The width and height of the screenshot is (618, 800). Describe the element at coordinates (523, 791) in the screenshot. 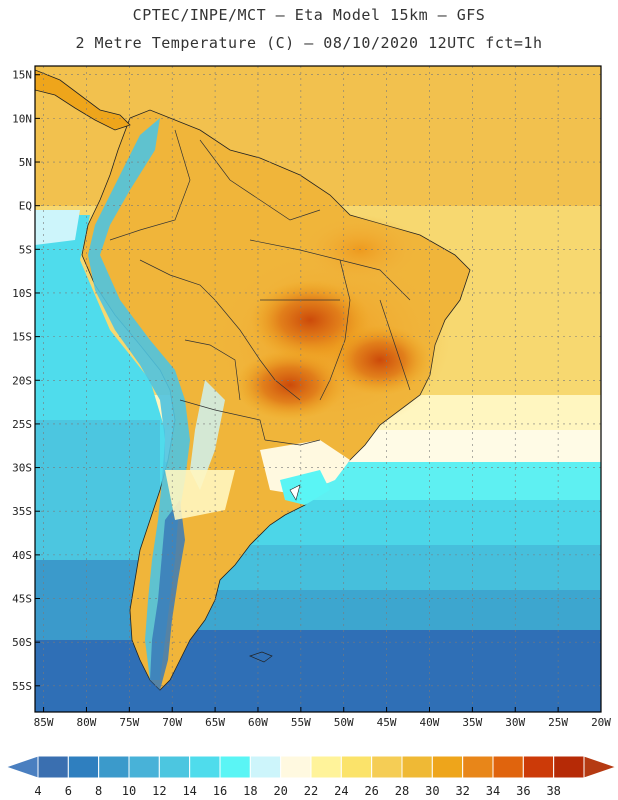

I see `colorbar-label: 36` at that location.